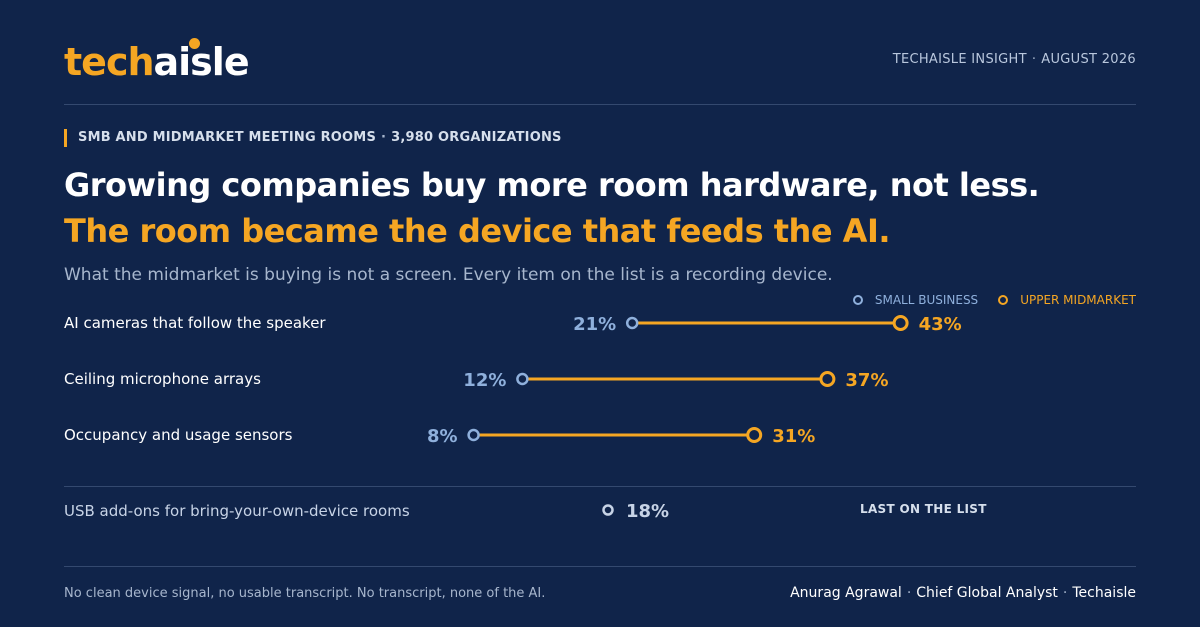 The width and height of the screenshot is (1200, 627). What do you see at coordinates (109, 62) in the screenshot?
I see `logo-prefix: tech` at bounding box center [109, 62].